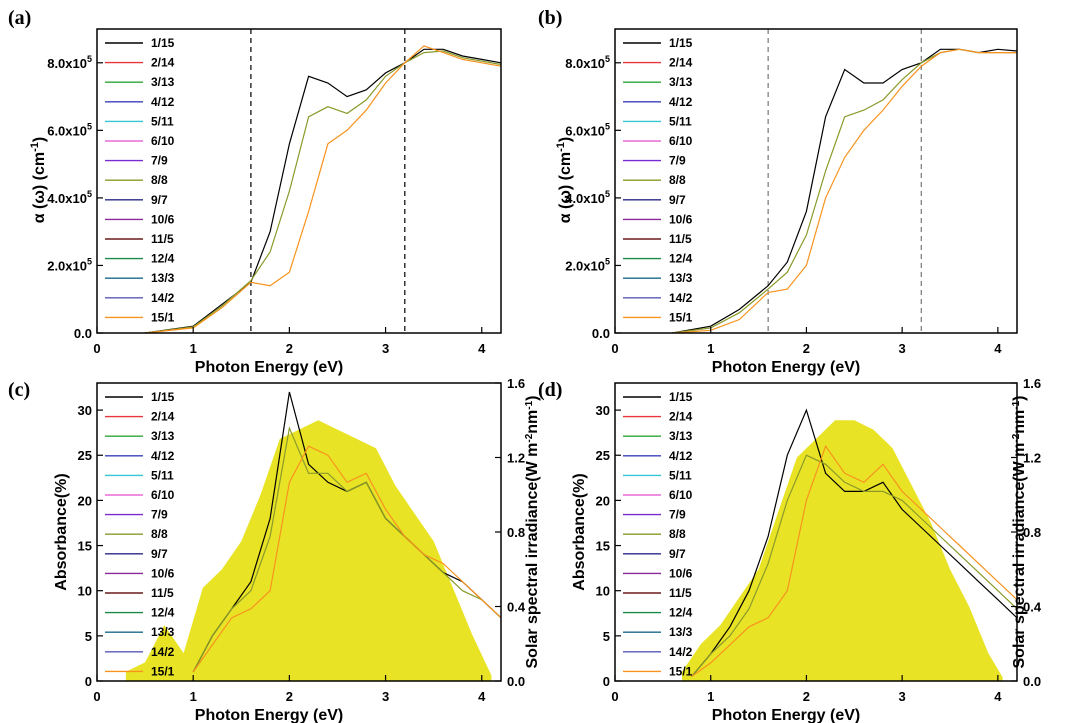  Describe the element at coordinates (606, 636) in the screenshot. I see `y-tick-label: 5` at that location.